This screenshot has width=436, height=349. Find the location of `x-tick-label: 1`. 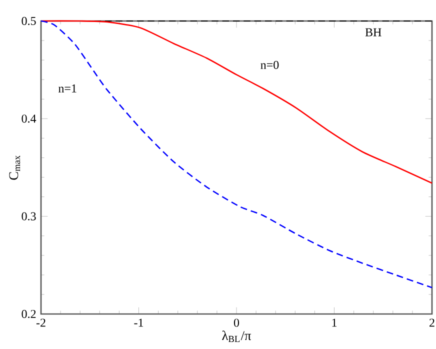

x-tick-label: 1 is located at coordinates (334, 322).